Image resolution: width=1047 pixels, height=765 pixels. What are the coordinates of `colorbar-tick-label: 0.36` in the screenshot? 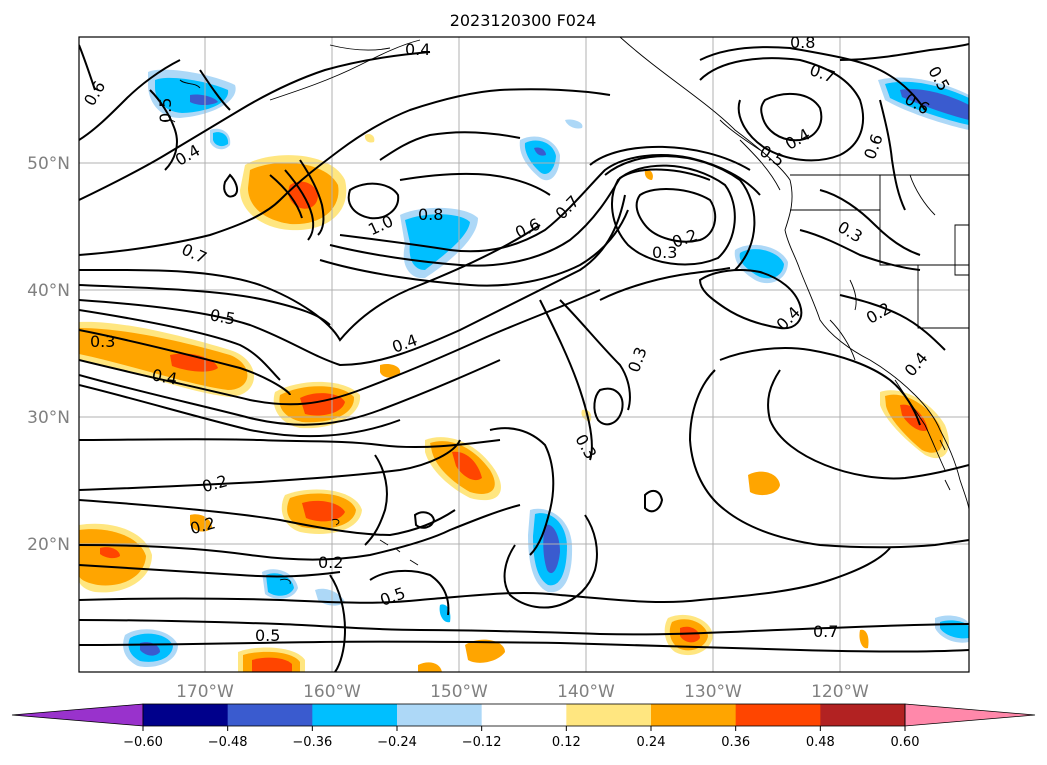 It's located at (735, 742).